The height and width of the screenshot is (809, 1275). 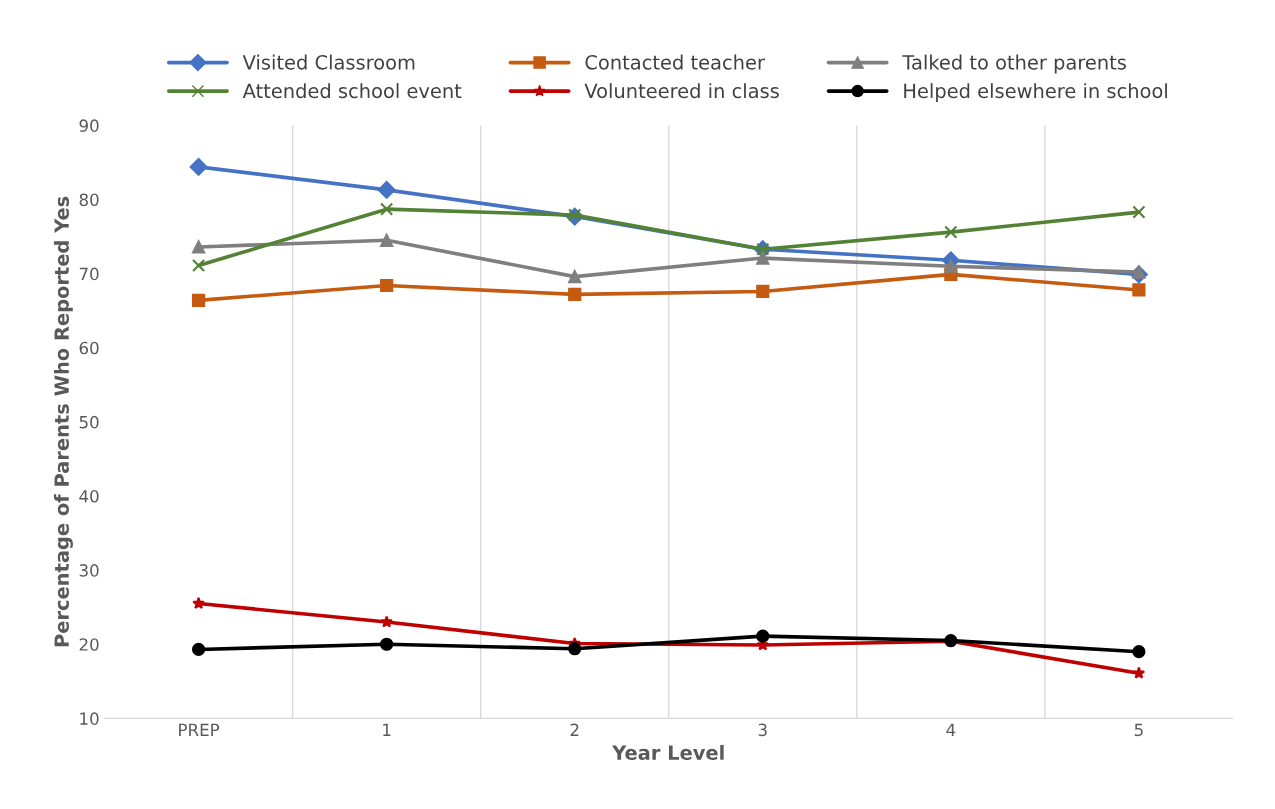 I want to click on legend-label: Volunteered in class, so click(x=681, y=91).